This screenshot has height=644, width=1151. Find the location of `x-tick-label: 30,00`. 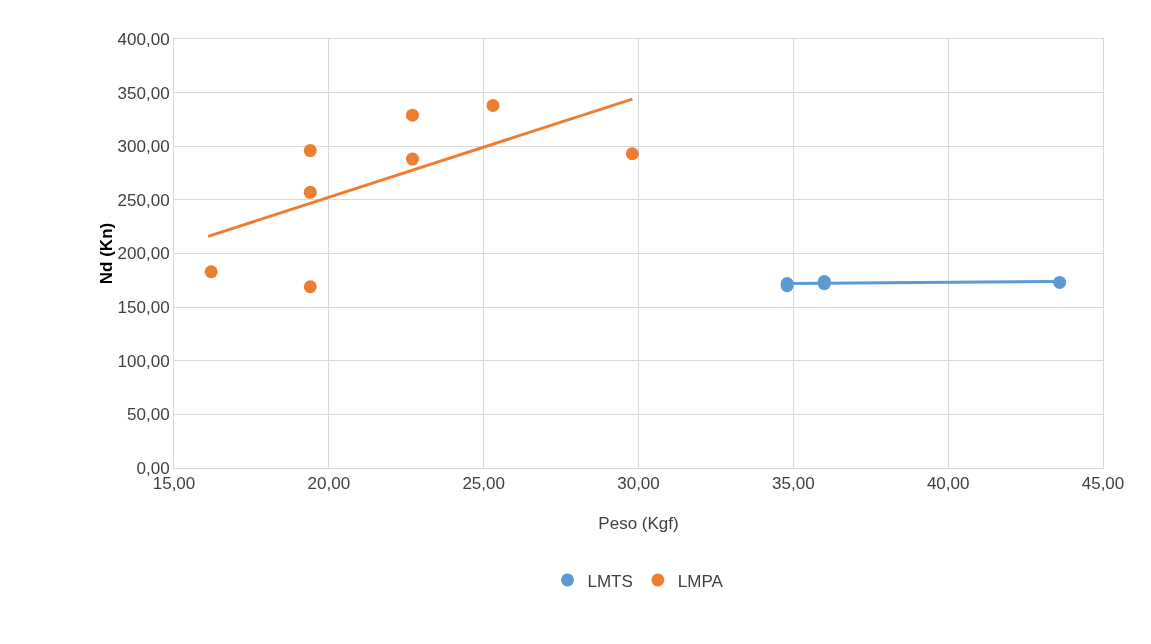

x-tick-label: 30,00 is located at coordinates (638, 484).